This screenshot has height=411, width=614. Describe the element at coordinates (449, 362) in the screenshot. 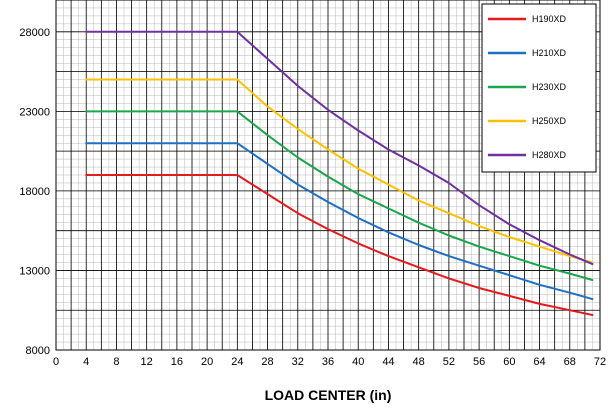

I see `x-tick-label: 52` at that location.